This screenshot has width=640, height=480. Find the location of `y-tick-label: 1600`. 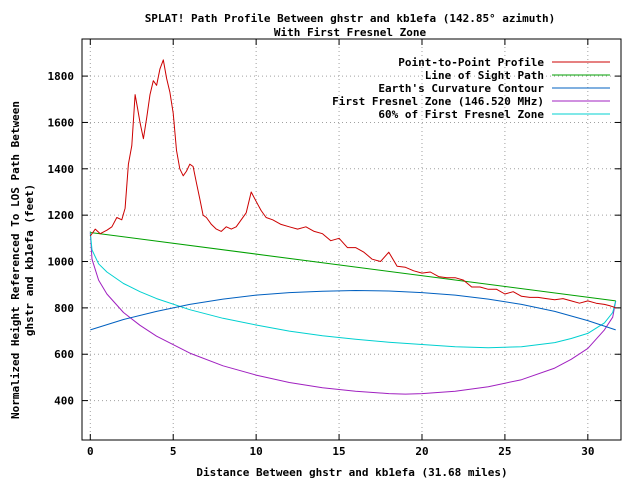

y-tick-label: 1600 is located at coordinates (61, 122).